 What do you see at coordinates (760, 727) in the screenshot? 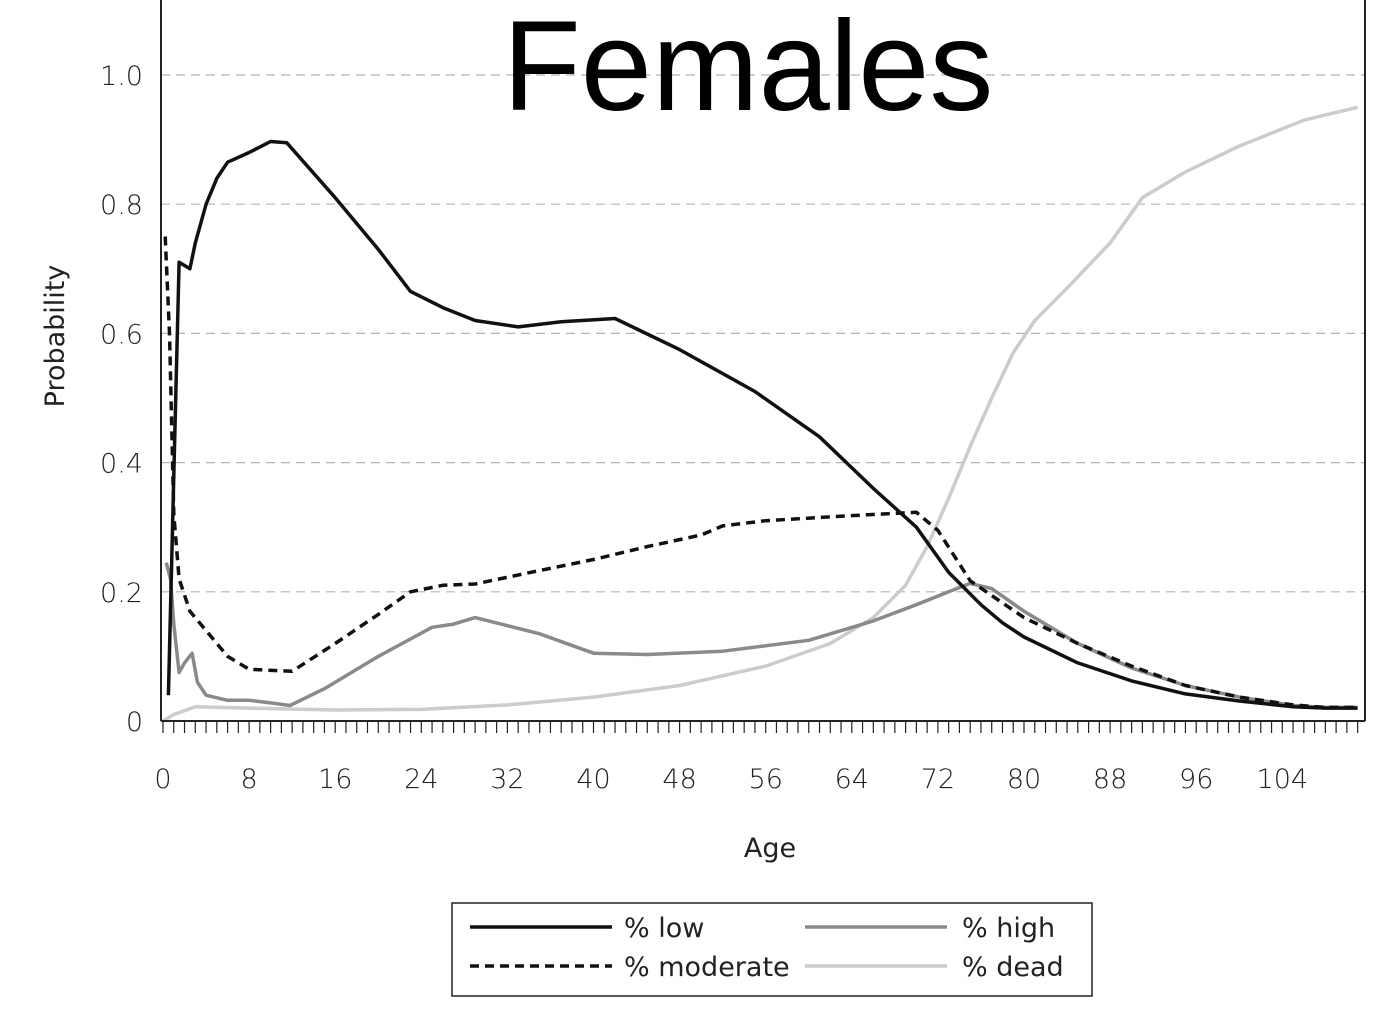
I see `x-minor-ticks` at bounding box center [760, 727].